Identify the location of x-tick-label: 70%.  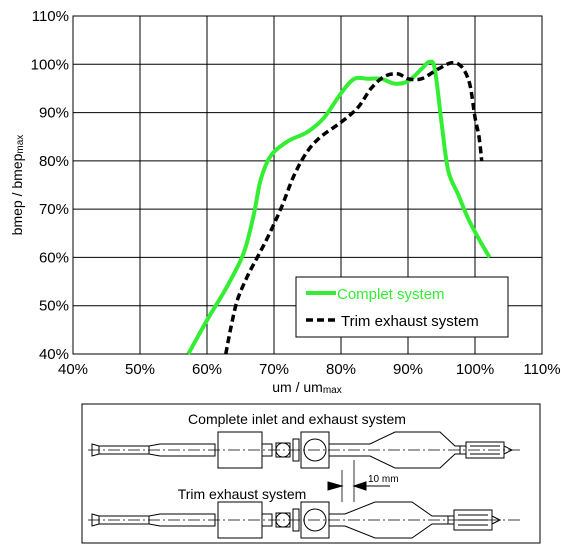
(274, 369).